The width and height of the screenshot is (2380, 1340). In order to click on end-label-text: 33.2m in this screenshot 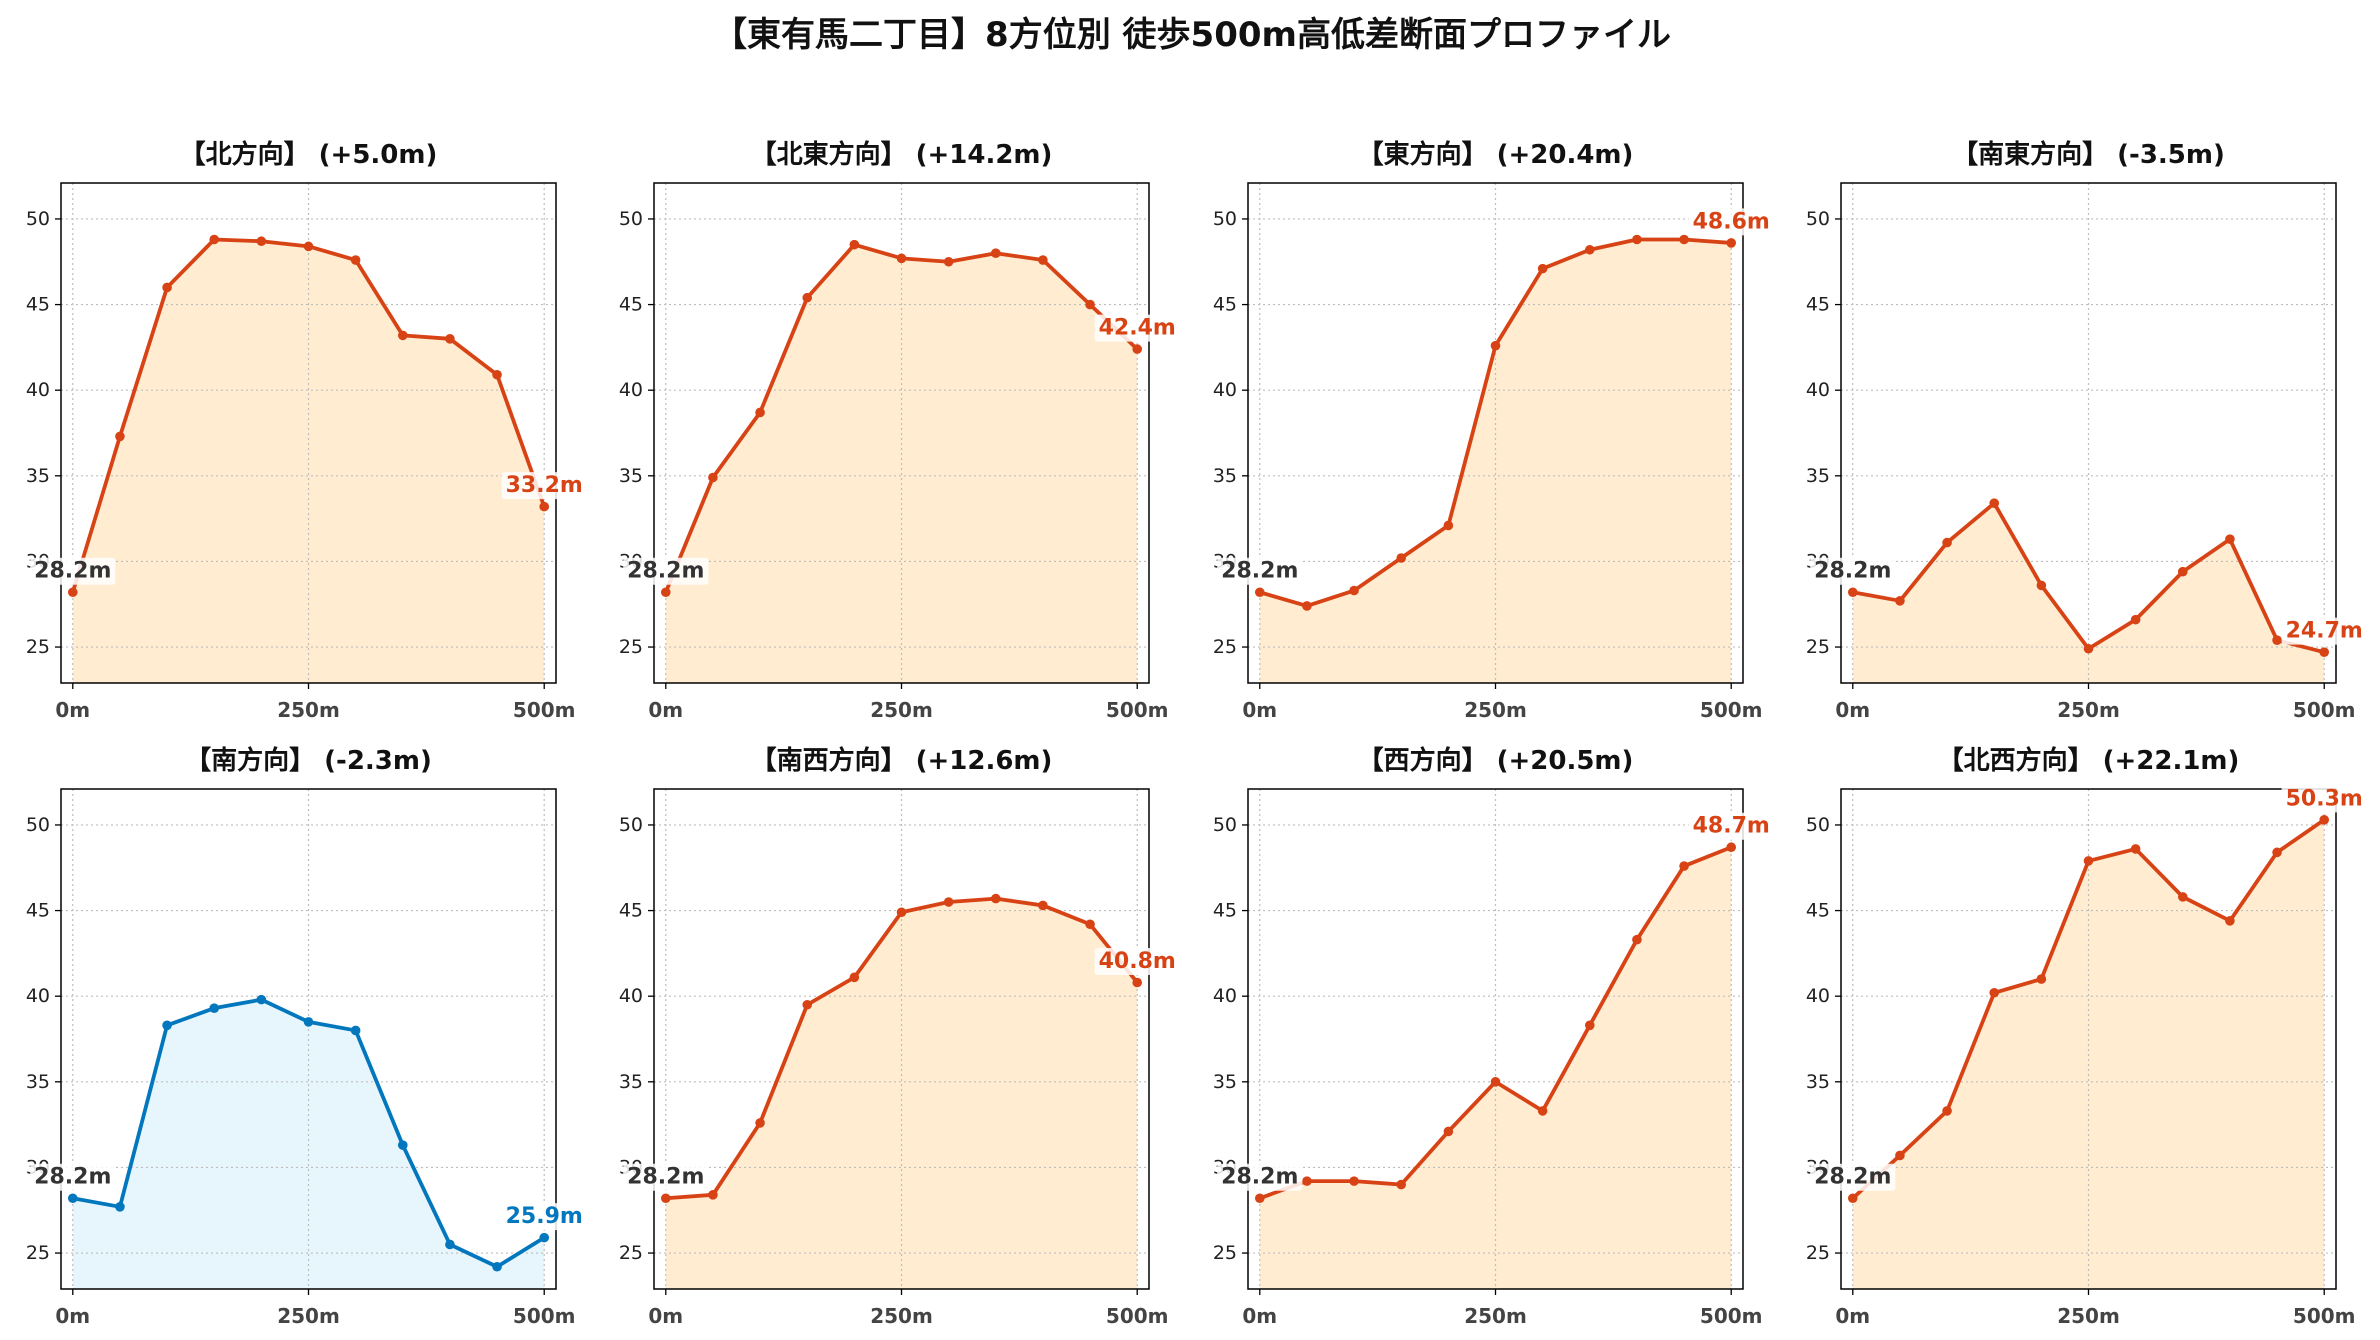, I will do `click(544, 485)`.